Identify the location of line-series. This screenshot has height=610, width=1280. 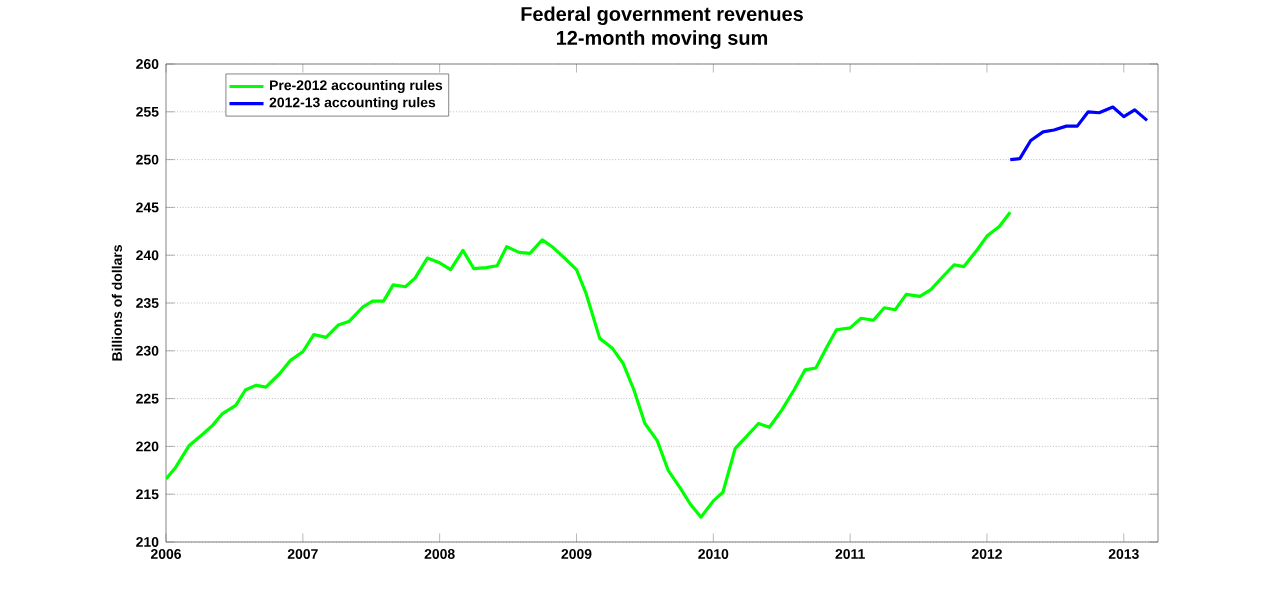
(1078, 133).